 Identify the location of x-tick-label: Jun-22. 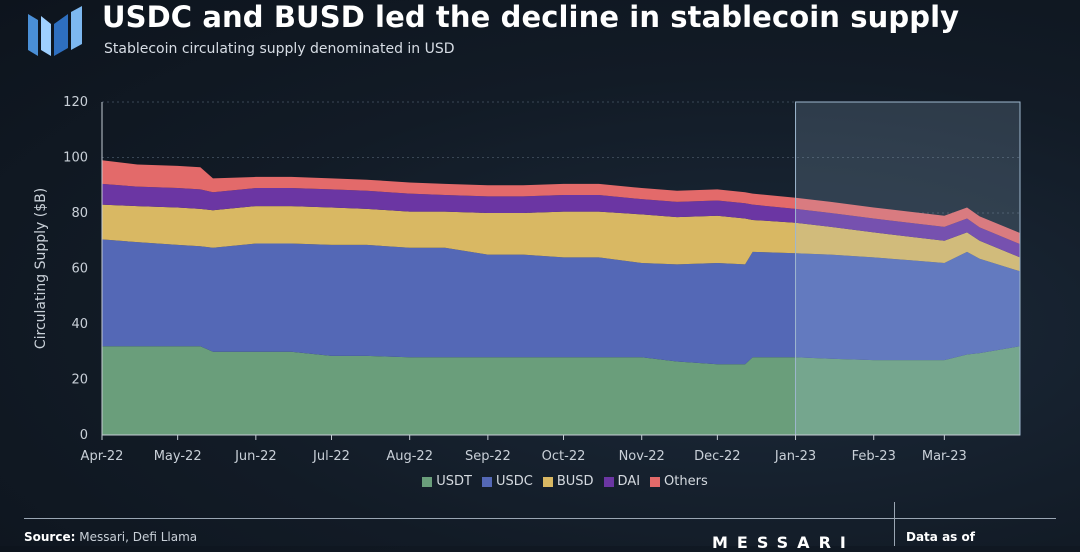
(255, 456).